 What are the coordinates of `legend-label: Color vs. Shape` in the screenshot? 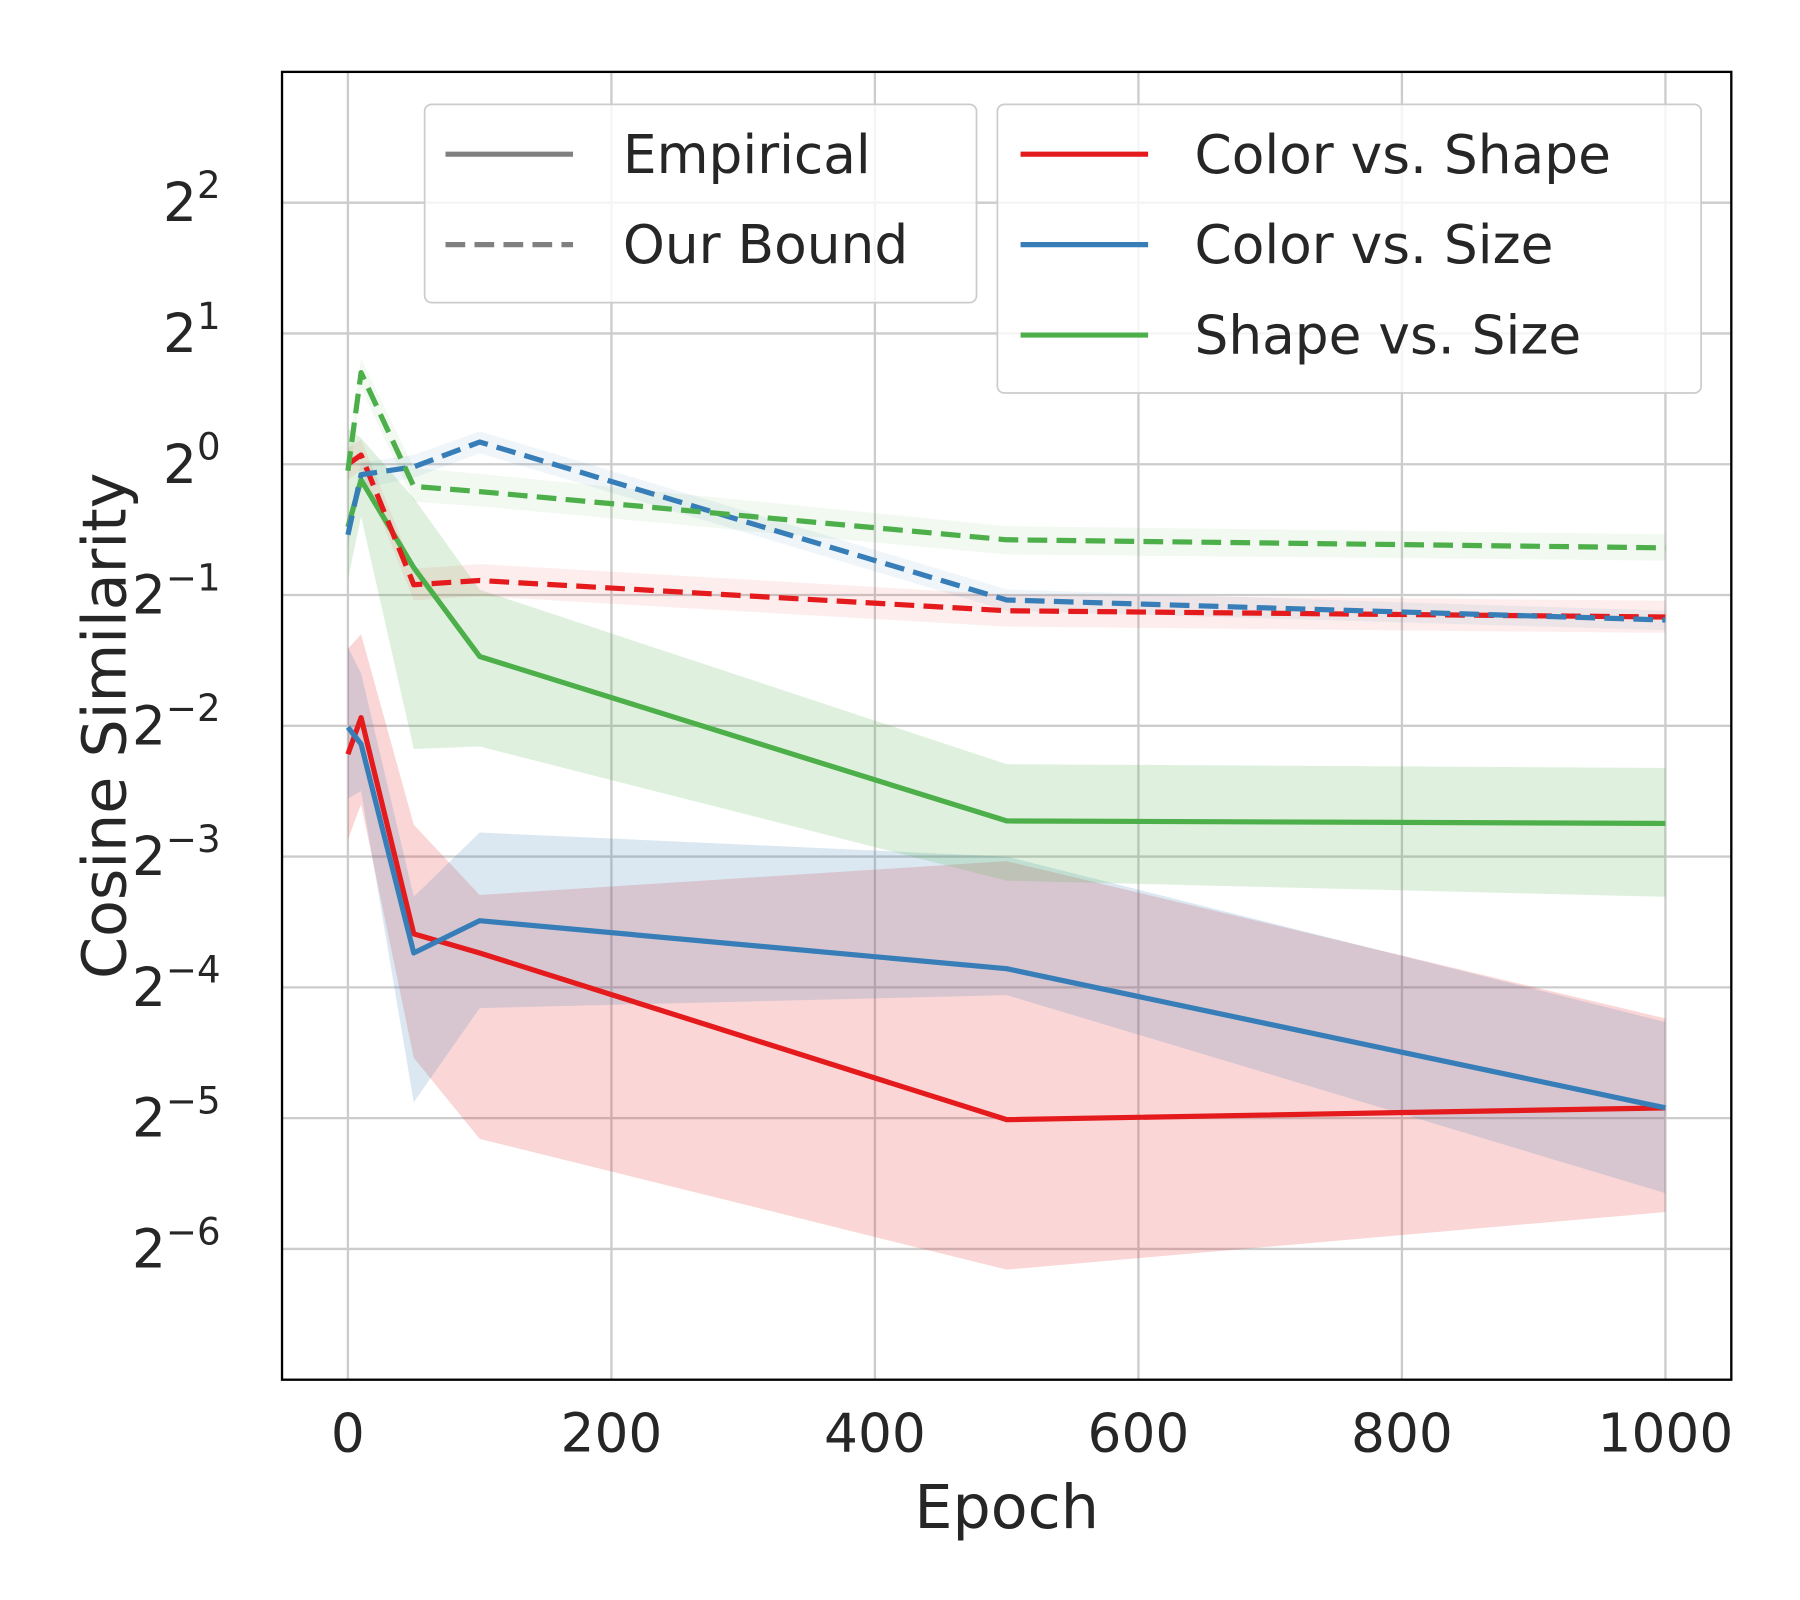 It's located at (1402, 154).